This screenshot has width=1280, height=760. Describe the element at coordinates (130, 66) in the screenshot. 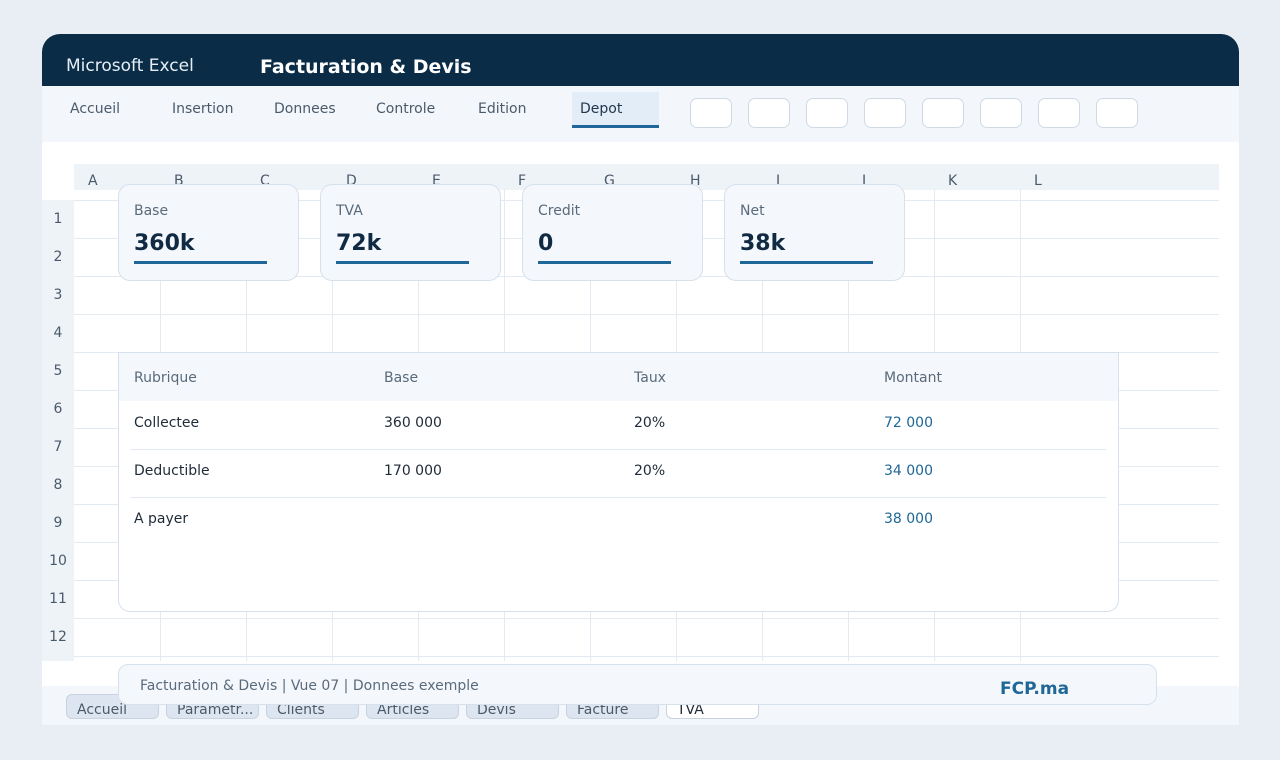

I see `app-name: Microsoft Excel` at that location.